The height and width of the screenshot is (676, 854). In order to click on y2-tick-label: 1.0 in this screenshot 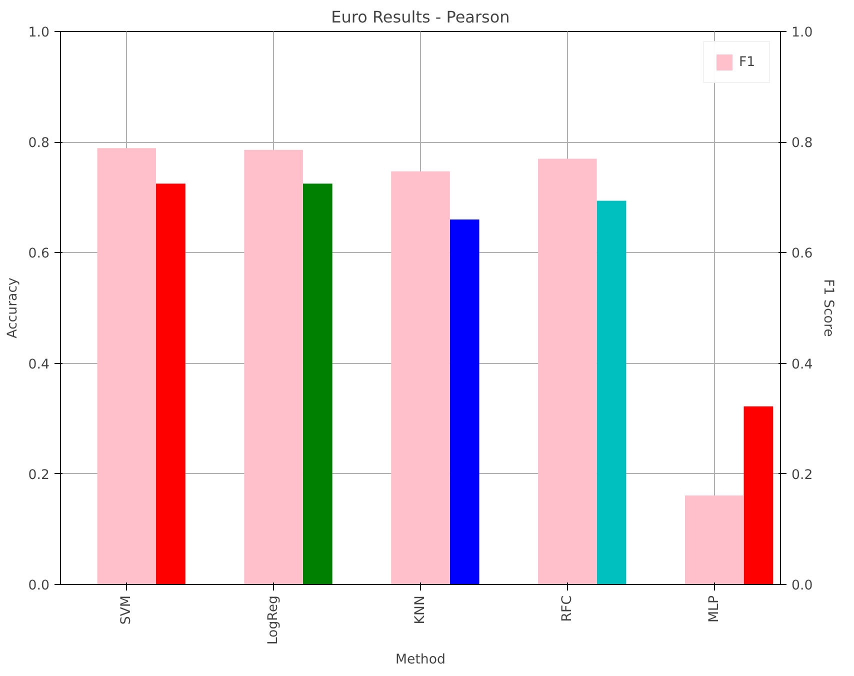, I will do `click(802, 33)`.